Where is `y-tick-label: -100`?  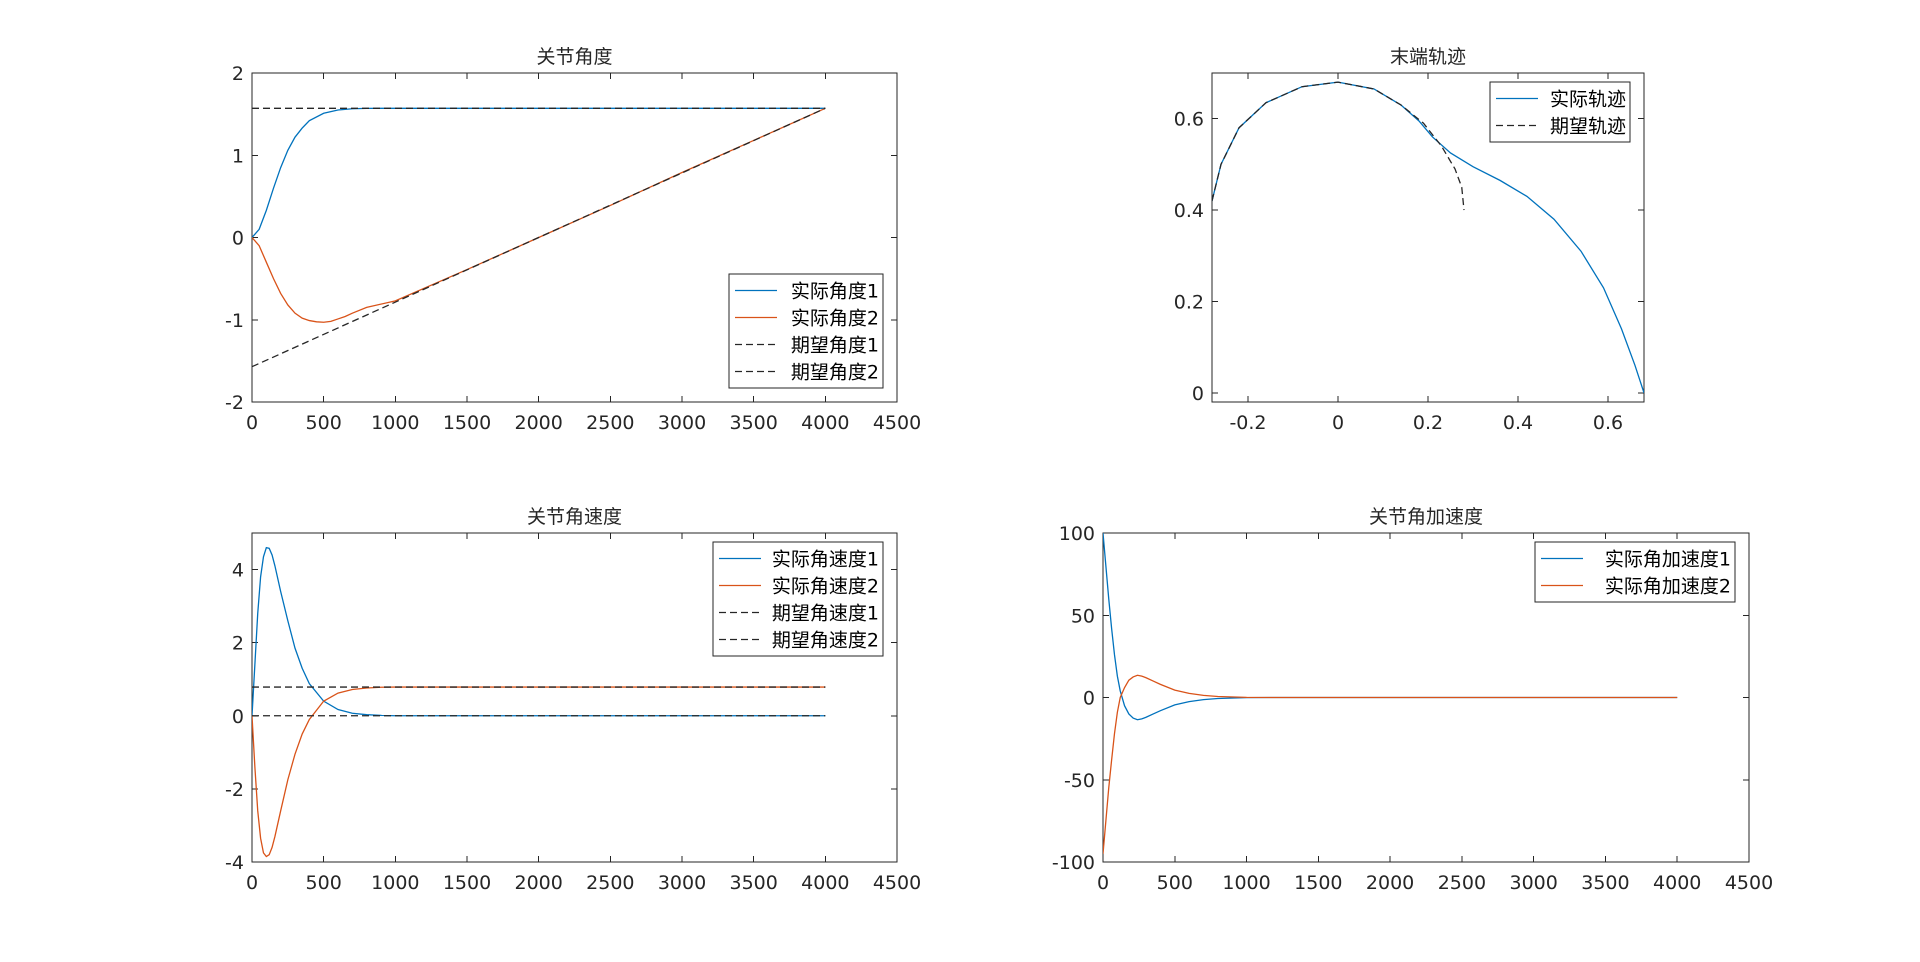 y-tick-label: -100 is located at coordinates (1073, 863).